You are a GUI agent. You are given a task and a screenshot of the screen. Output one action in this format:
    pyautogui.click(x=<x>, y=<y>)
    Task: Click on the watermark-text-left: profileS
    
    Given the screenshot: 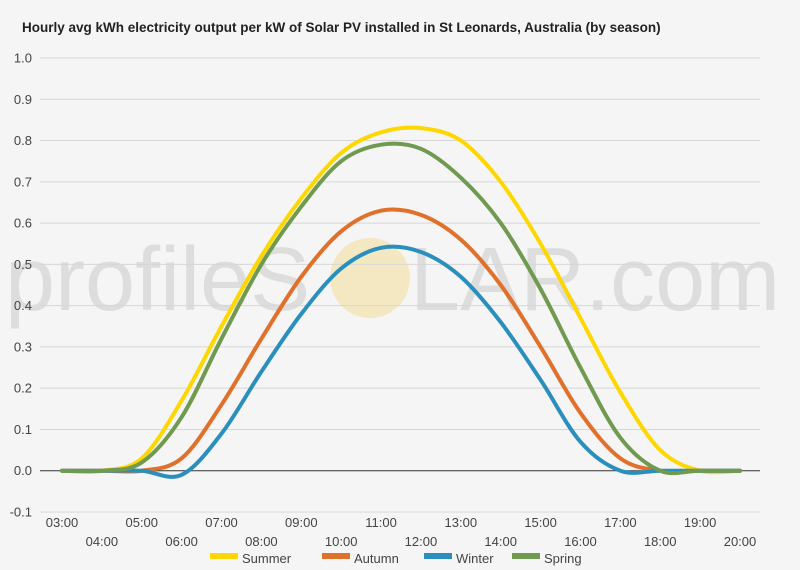 What is the action you would take?
    pyautogui.click(x=157, y=280)
    